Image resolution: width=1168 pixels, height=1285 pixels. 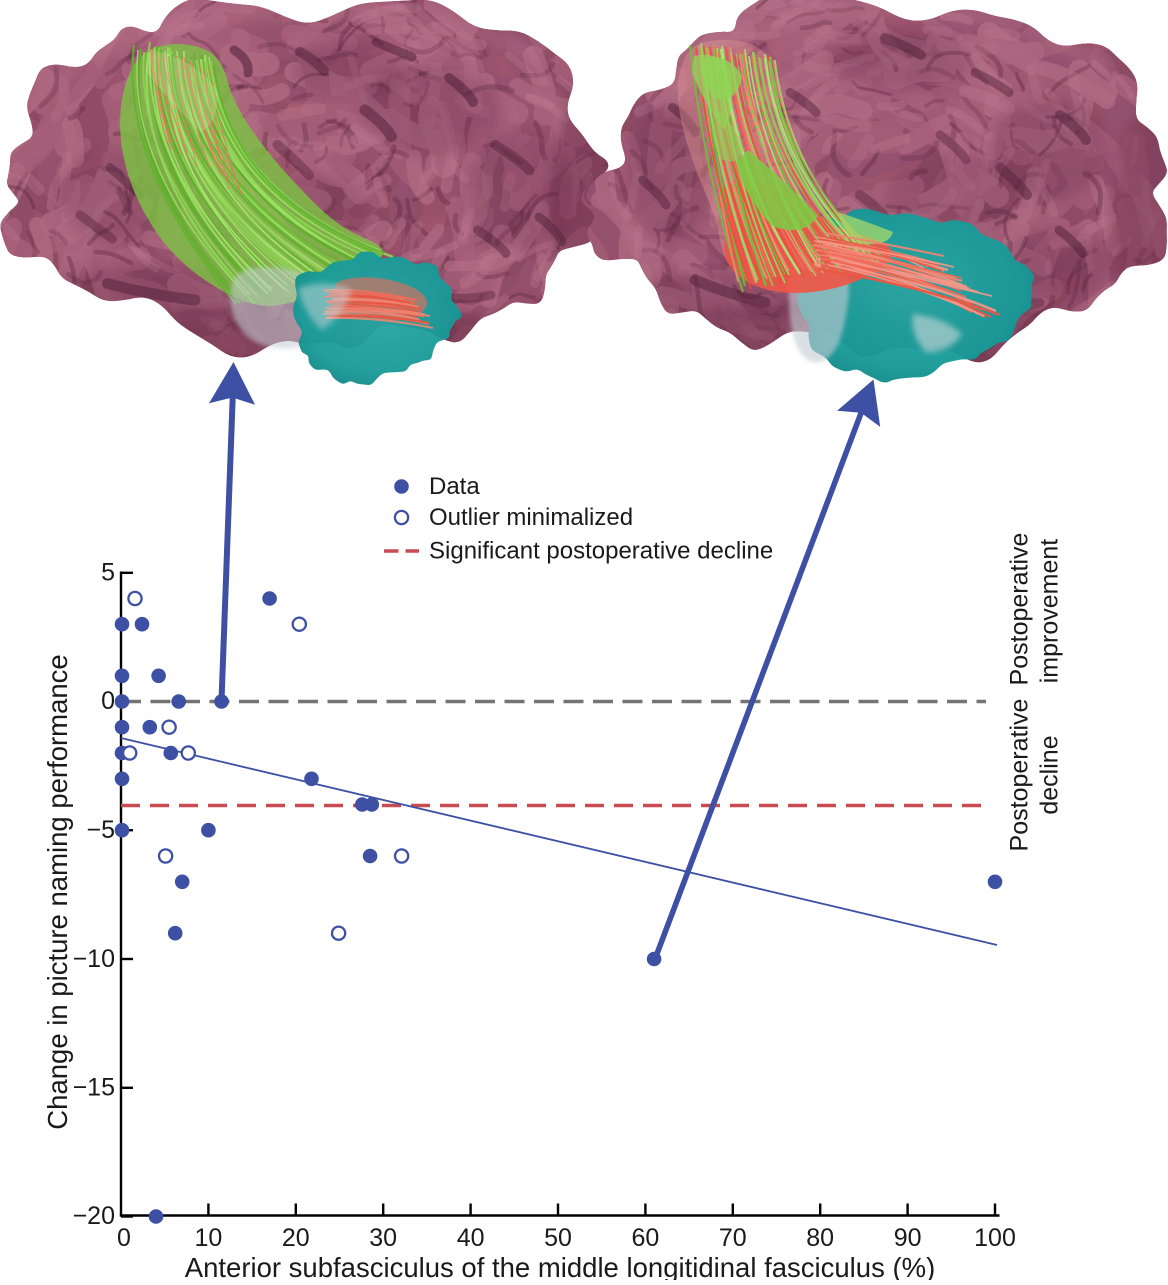 I want to click on svg-text: 100, so click(x=995, y=1238).